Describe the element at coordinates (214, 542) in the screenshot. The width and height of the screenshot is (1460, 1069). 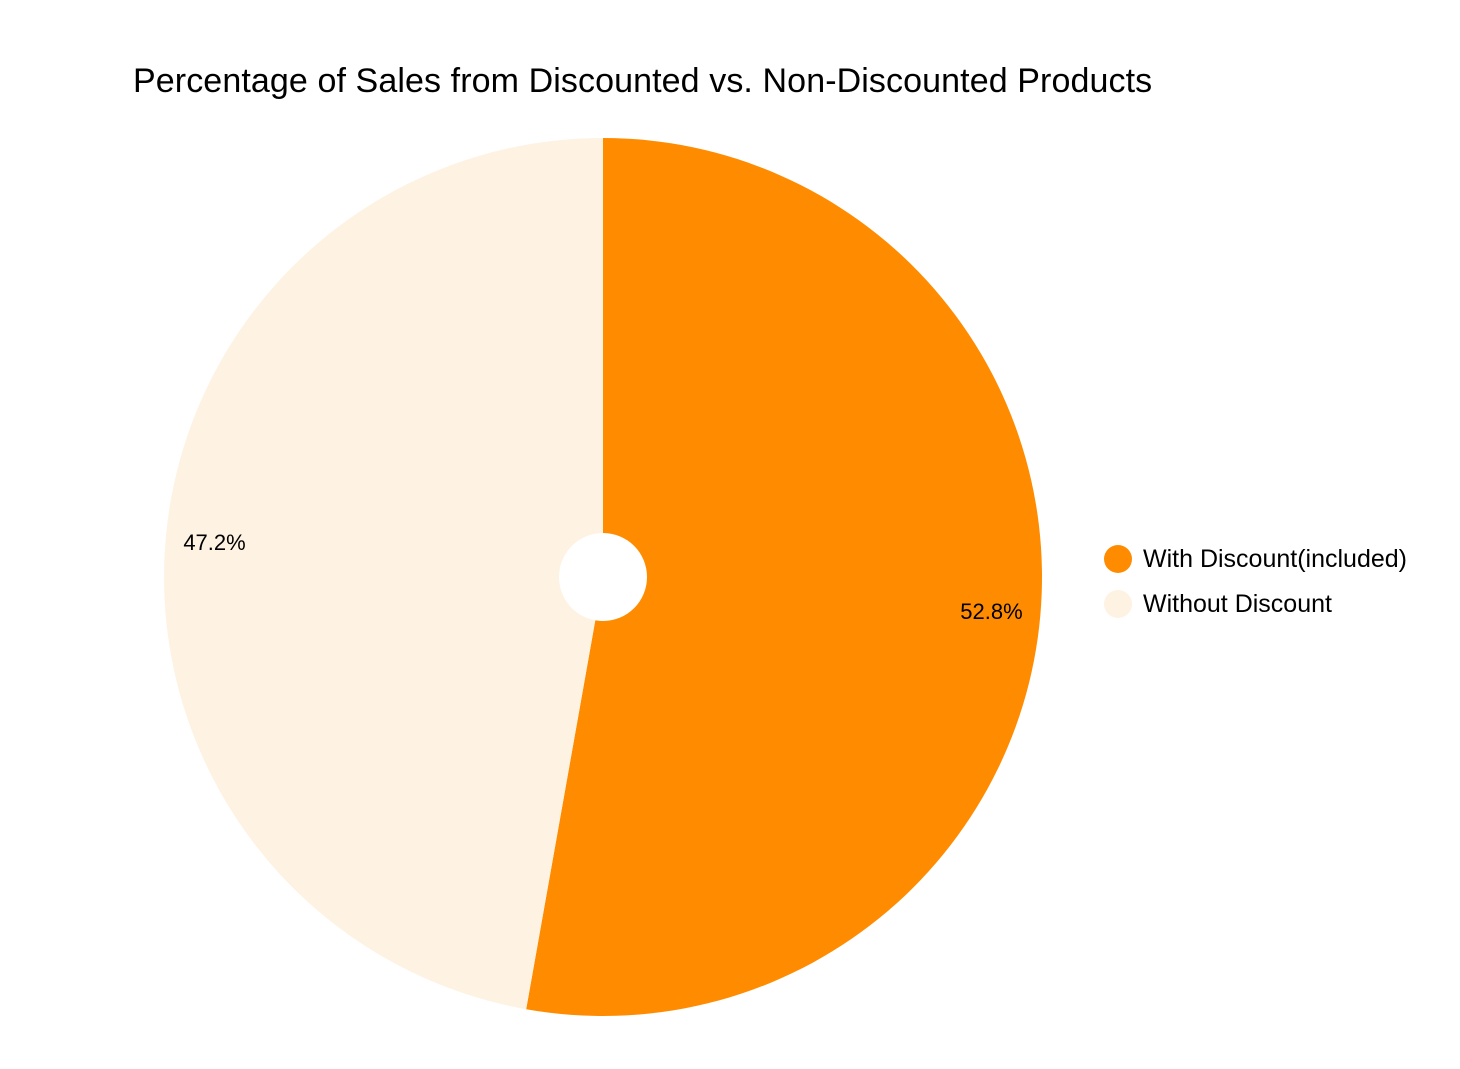
I see `pie-slice-label-without-discount: 47.2%` at that location.